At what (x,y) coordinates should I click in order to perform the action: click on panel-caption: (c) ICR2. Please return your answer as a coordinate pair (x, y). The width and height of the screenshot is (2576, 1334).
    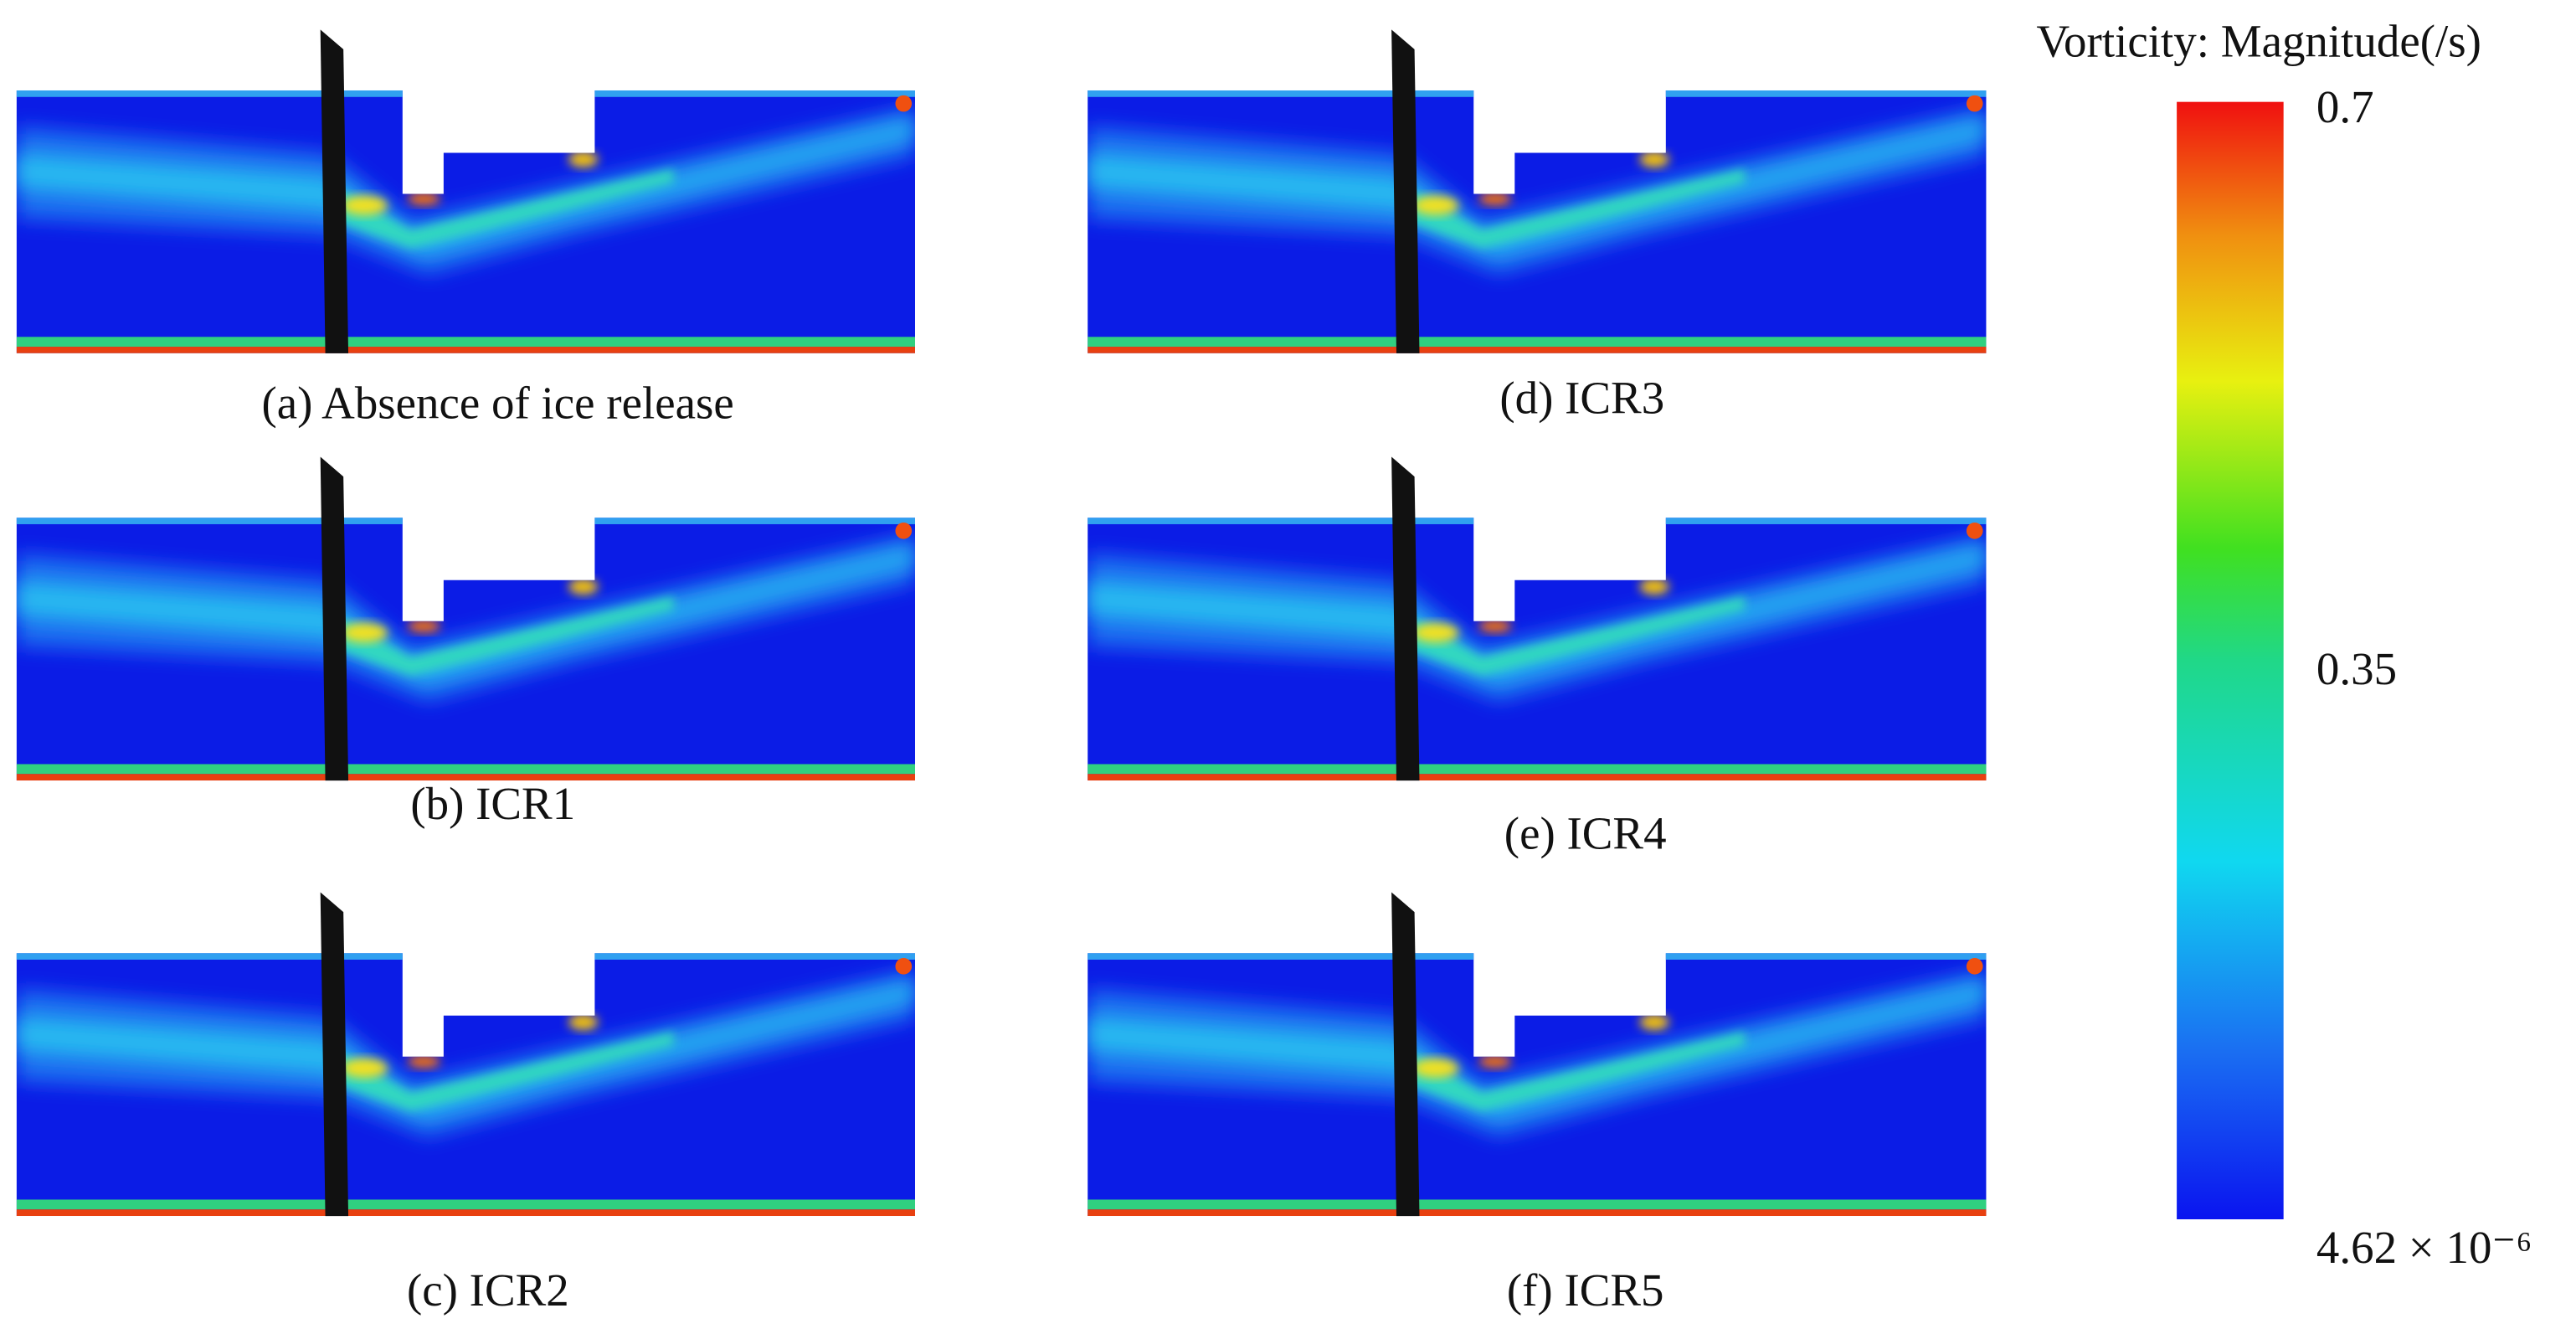
    Looking at the image, I should click on (488, 1290).